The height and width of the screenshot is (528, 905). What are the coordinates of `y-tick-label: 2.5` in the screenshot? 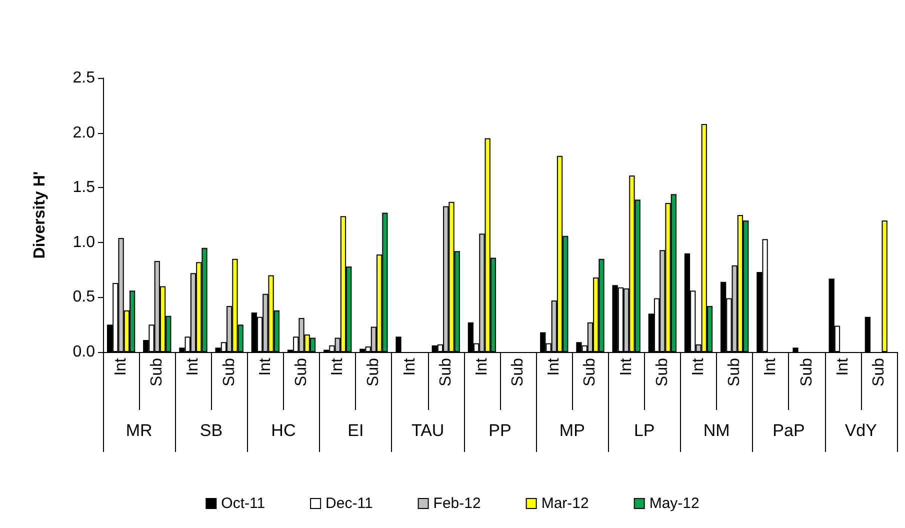 It's located at (84, 78).